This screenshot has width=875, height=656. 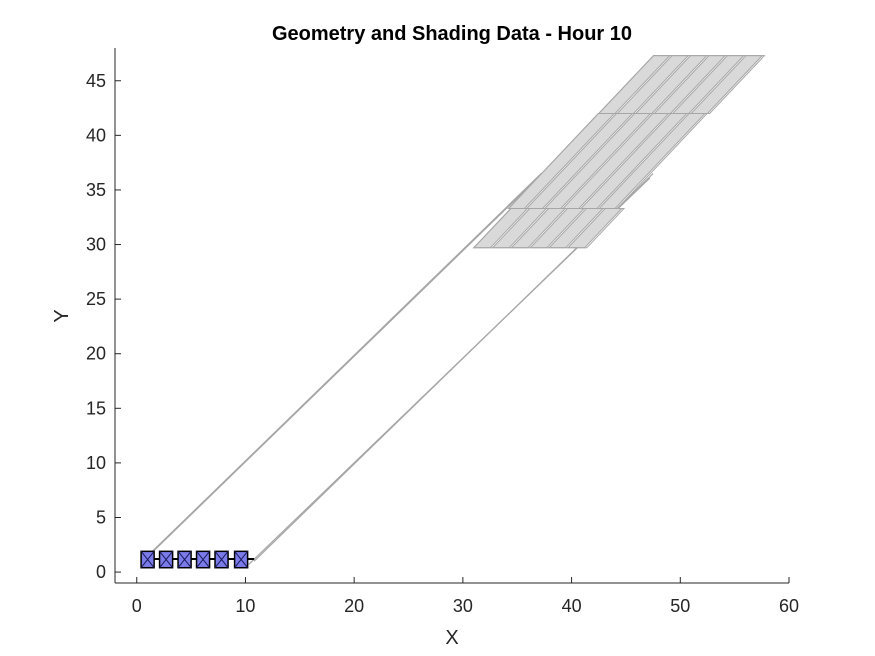 I want to click on y-axis-label: Y, so click(x=62, y=315).